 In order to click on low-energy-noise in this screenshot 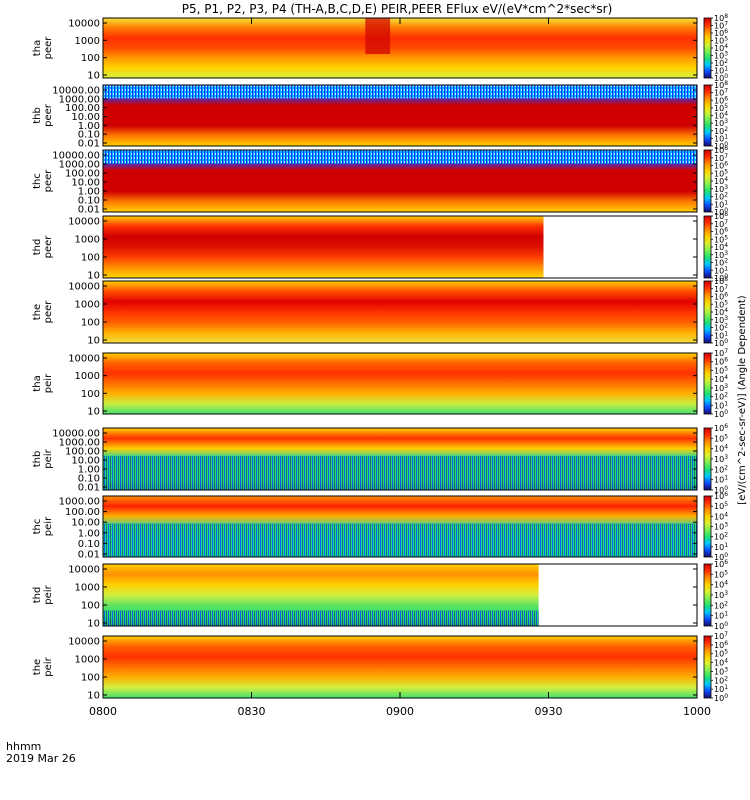, I will do `click(400, 540)`.